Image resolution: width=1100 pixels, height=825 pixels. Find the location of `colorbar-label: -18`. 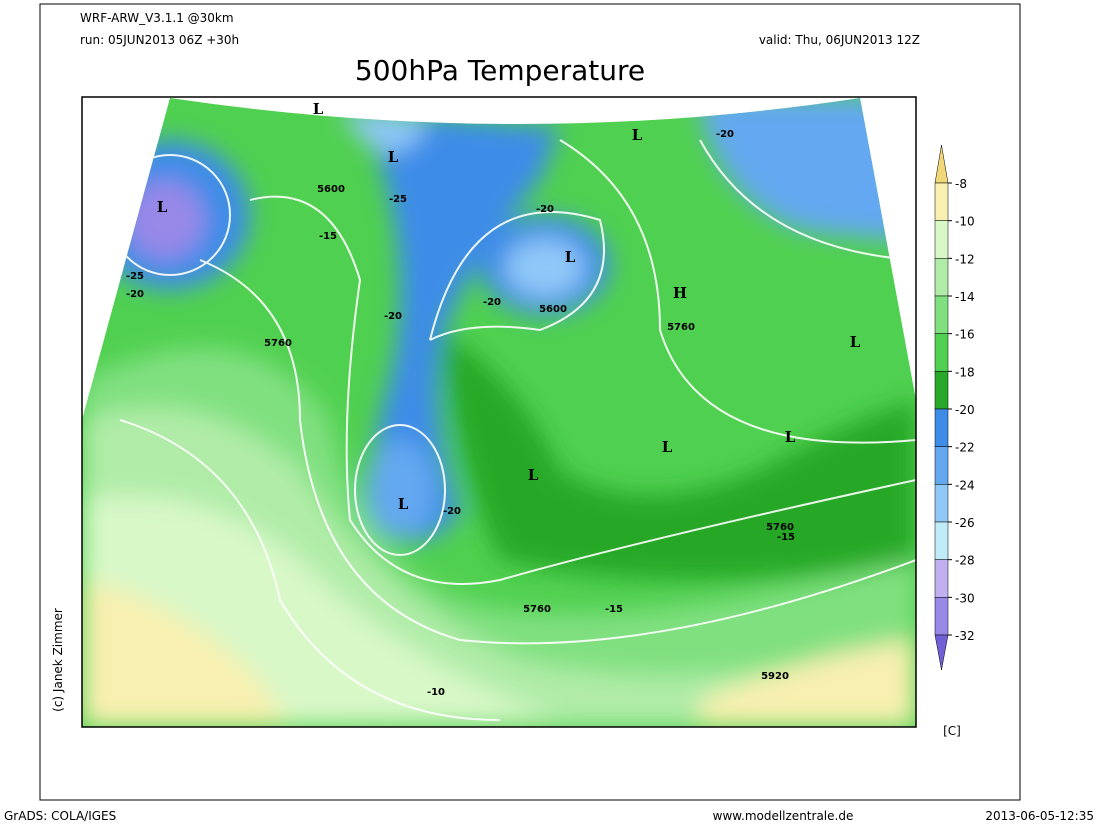

colorbar-label: -18 is located at coordinates (965, 372).